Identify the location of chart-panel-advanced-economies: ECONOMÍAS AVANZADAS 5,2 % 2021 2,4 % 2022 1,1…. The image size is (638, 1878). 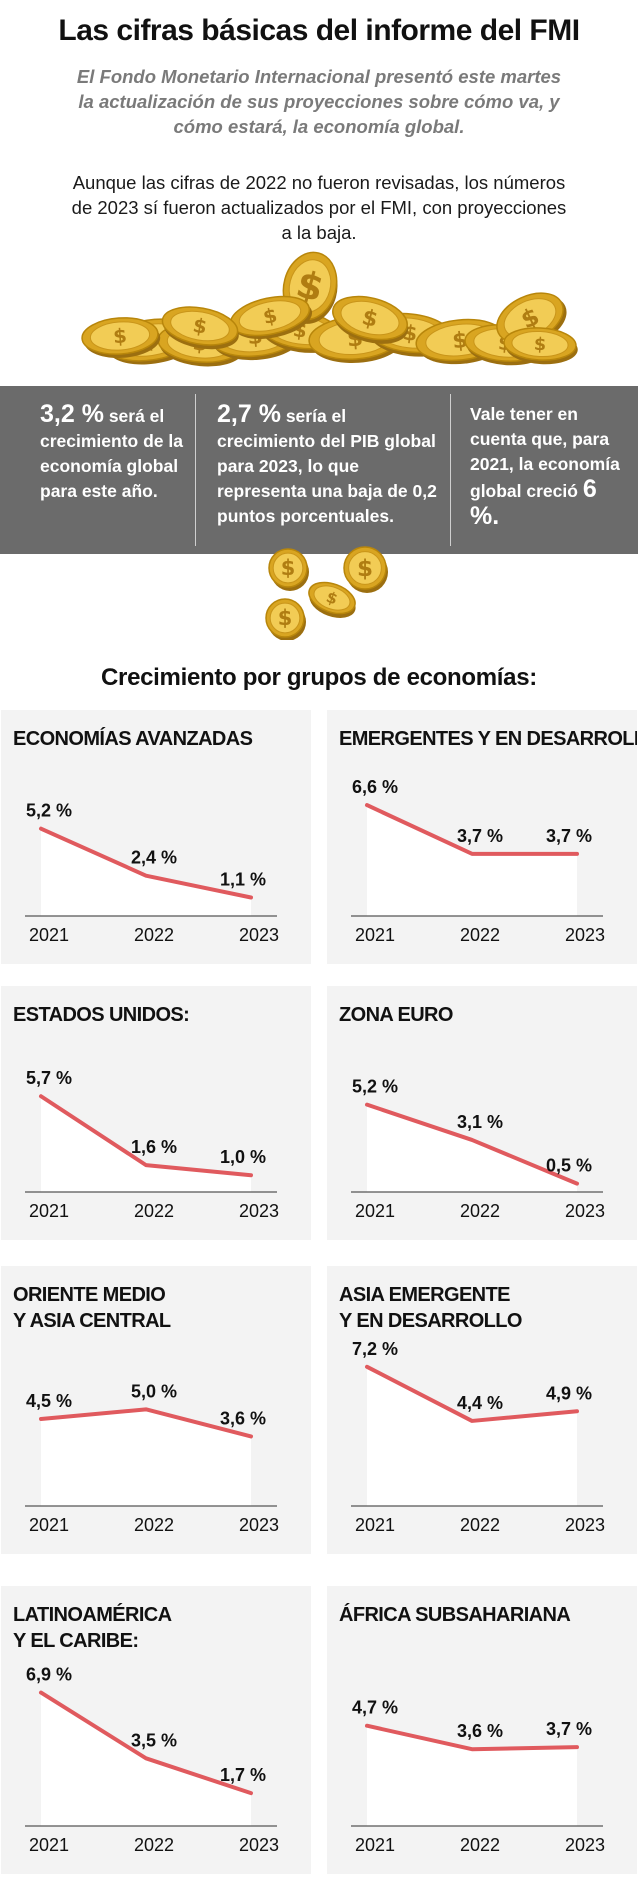
(156, 837).